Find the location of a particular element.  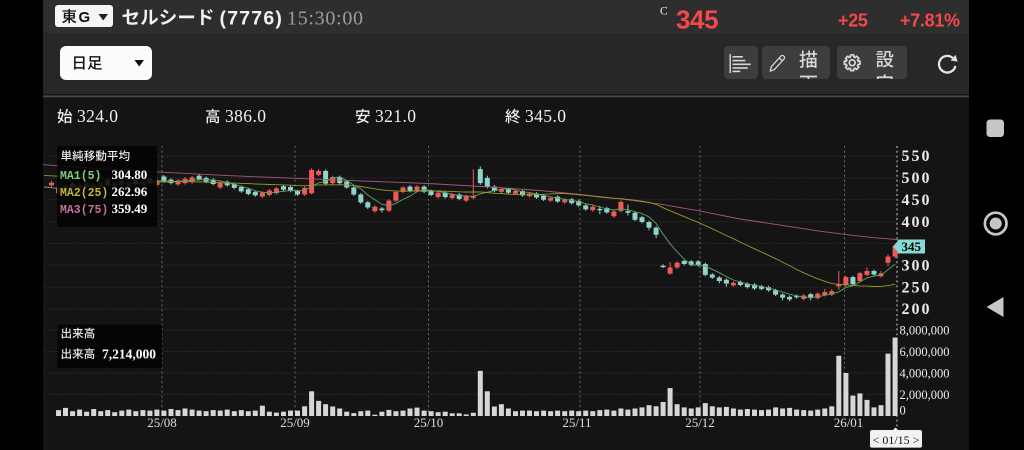

svg-text: +25 is located at coordinates (853, 21).